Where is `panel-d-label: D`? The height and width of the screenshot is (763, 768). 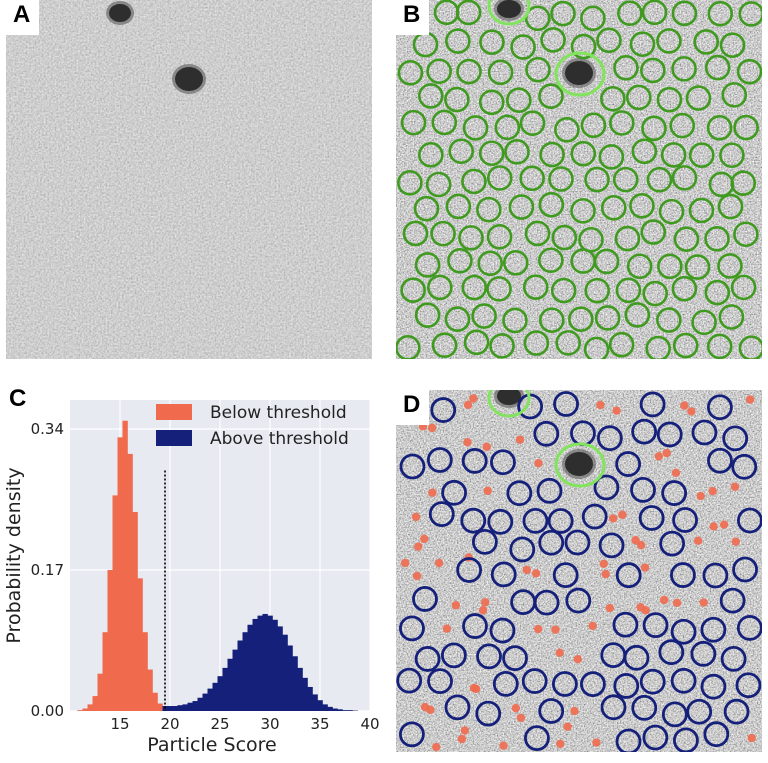
panel-d-label: D is located at coordinates (412, 407).